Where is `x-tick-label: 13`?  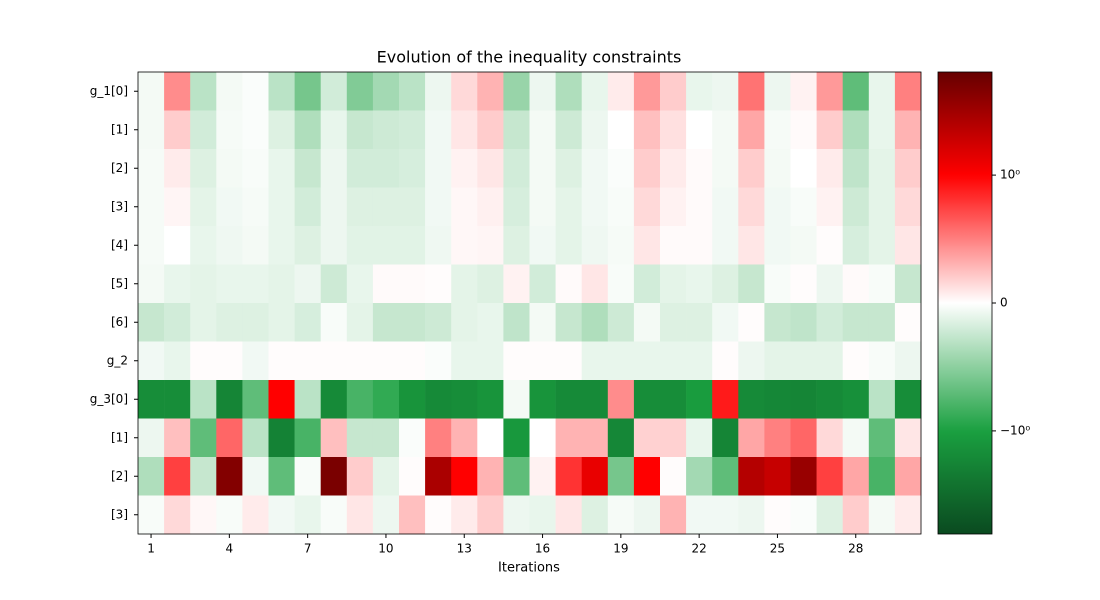 x-tick-label: 13 is located at coordinates (464, 549).